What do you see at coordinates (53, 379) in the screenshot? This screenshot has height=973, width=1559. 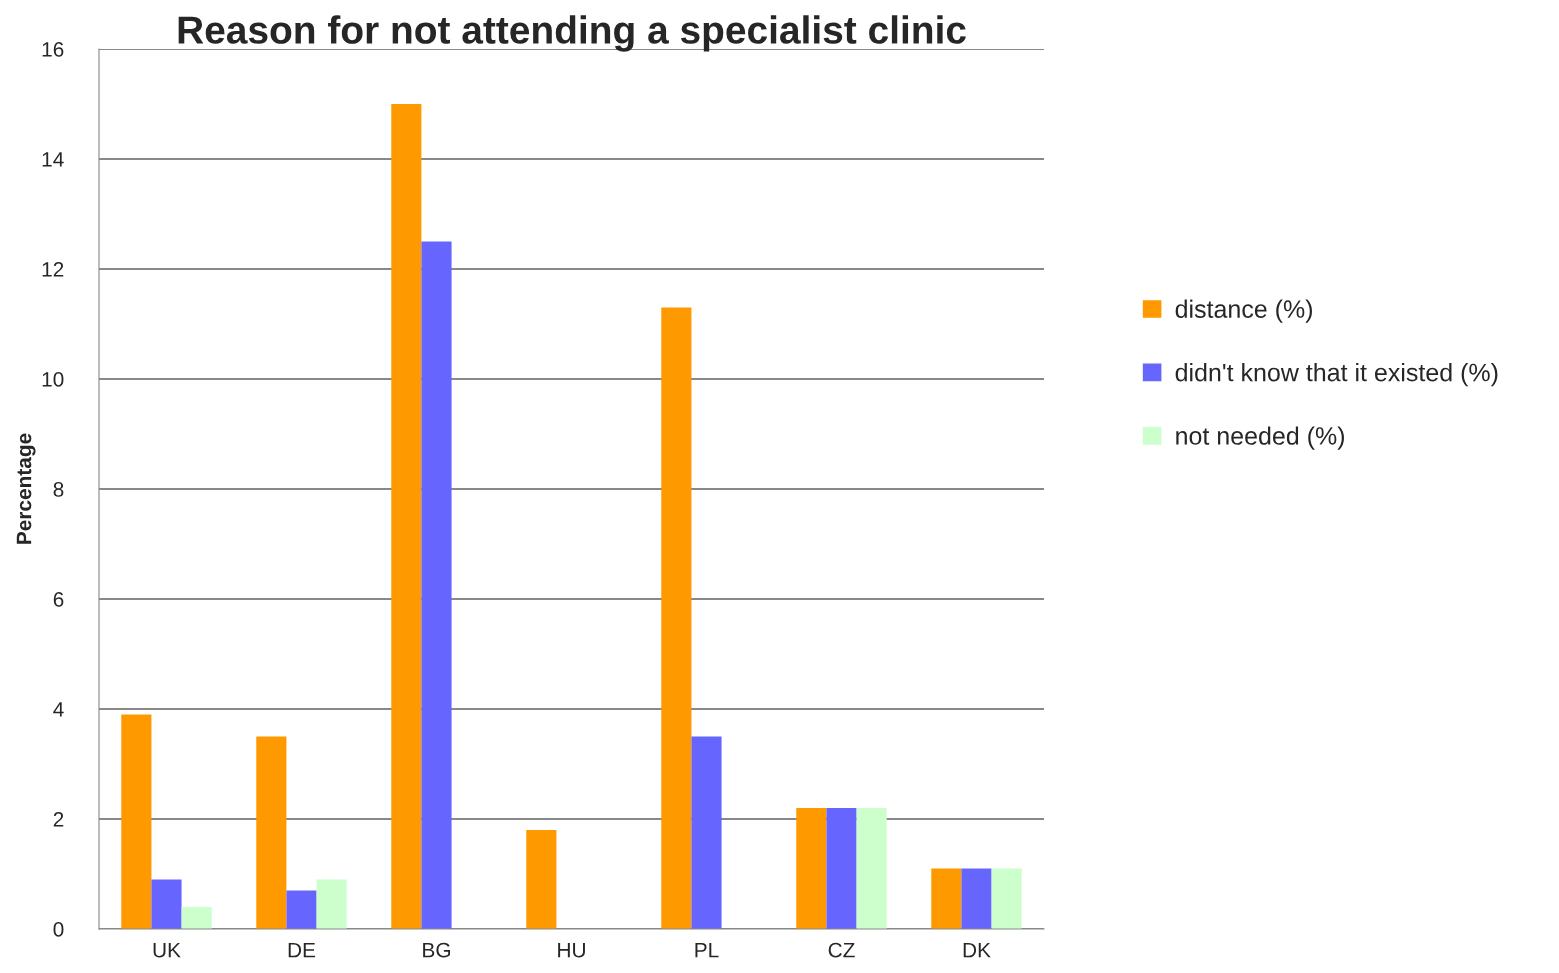 I see `y-tick-label: 10` at bounding box center [53, 379].